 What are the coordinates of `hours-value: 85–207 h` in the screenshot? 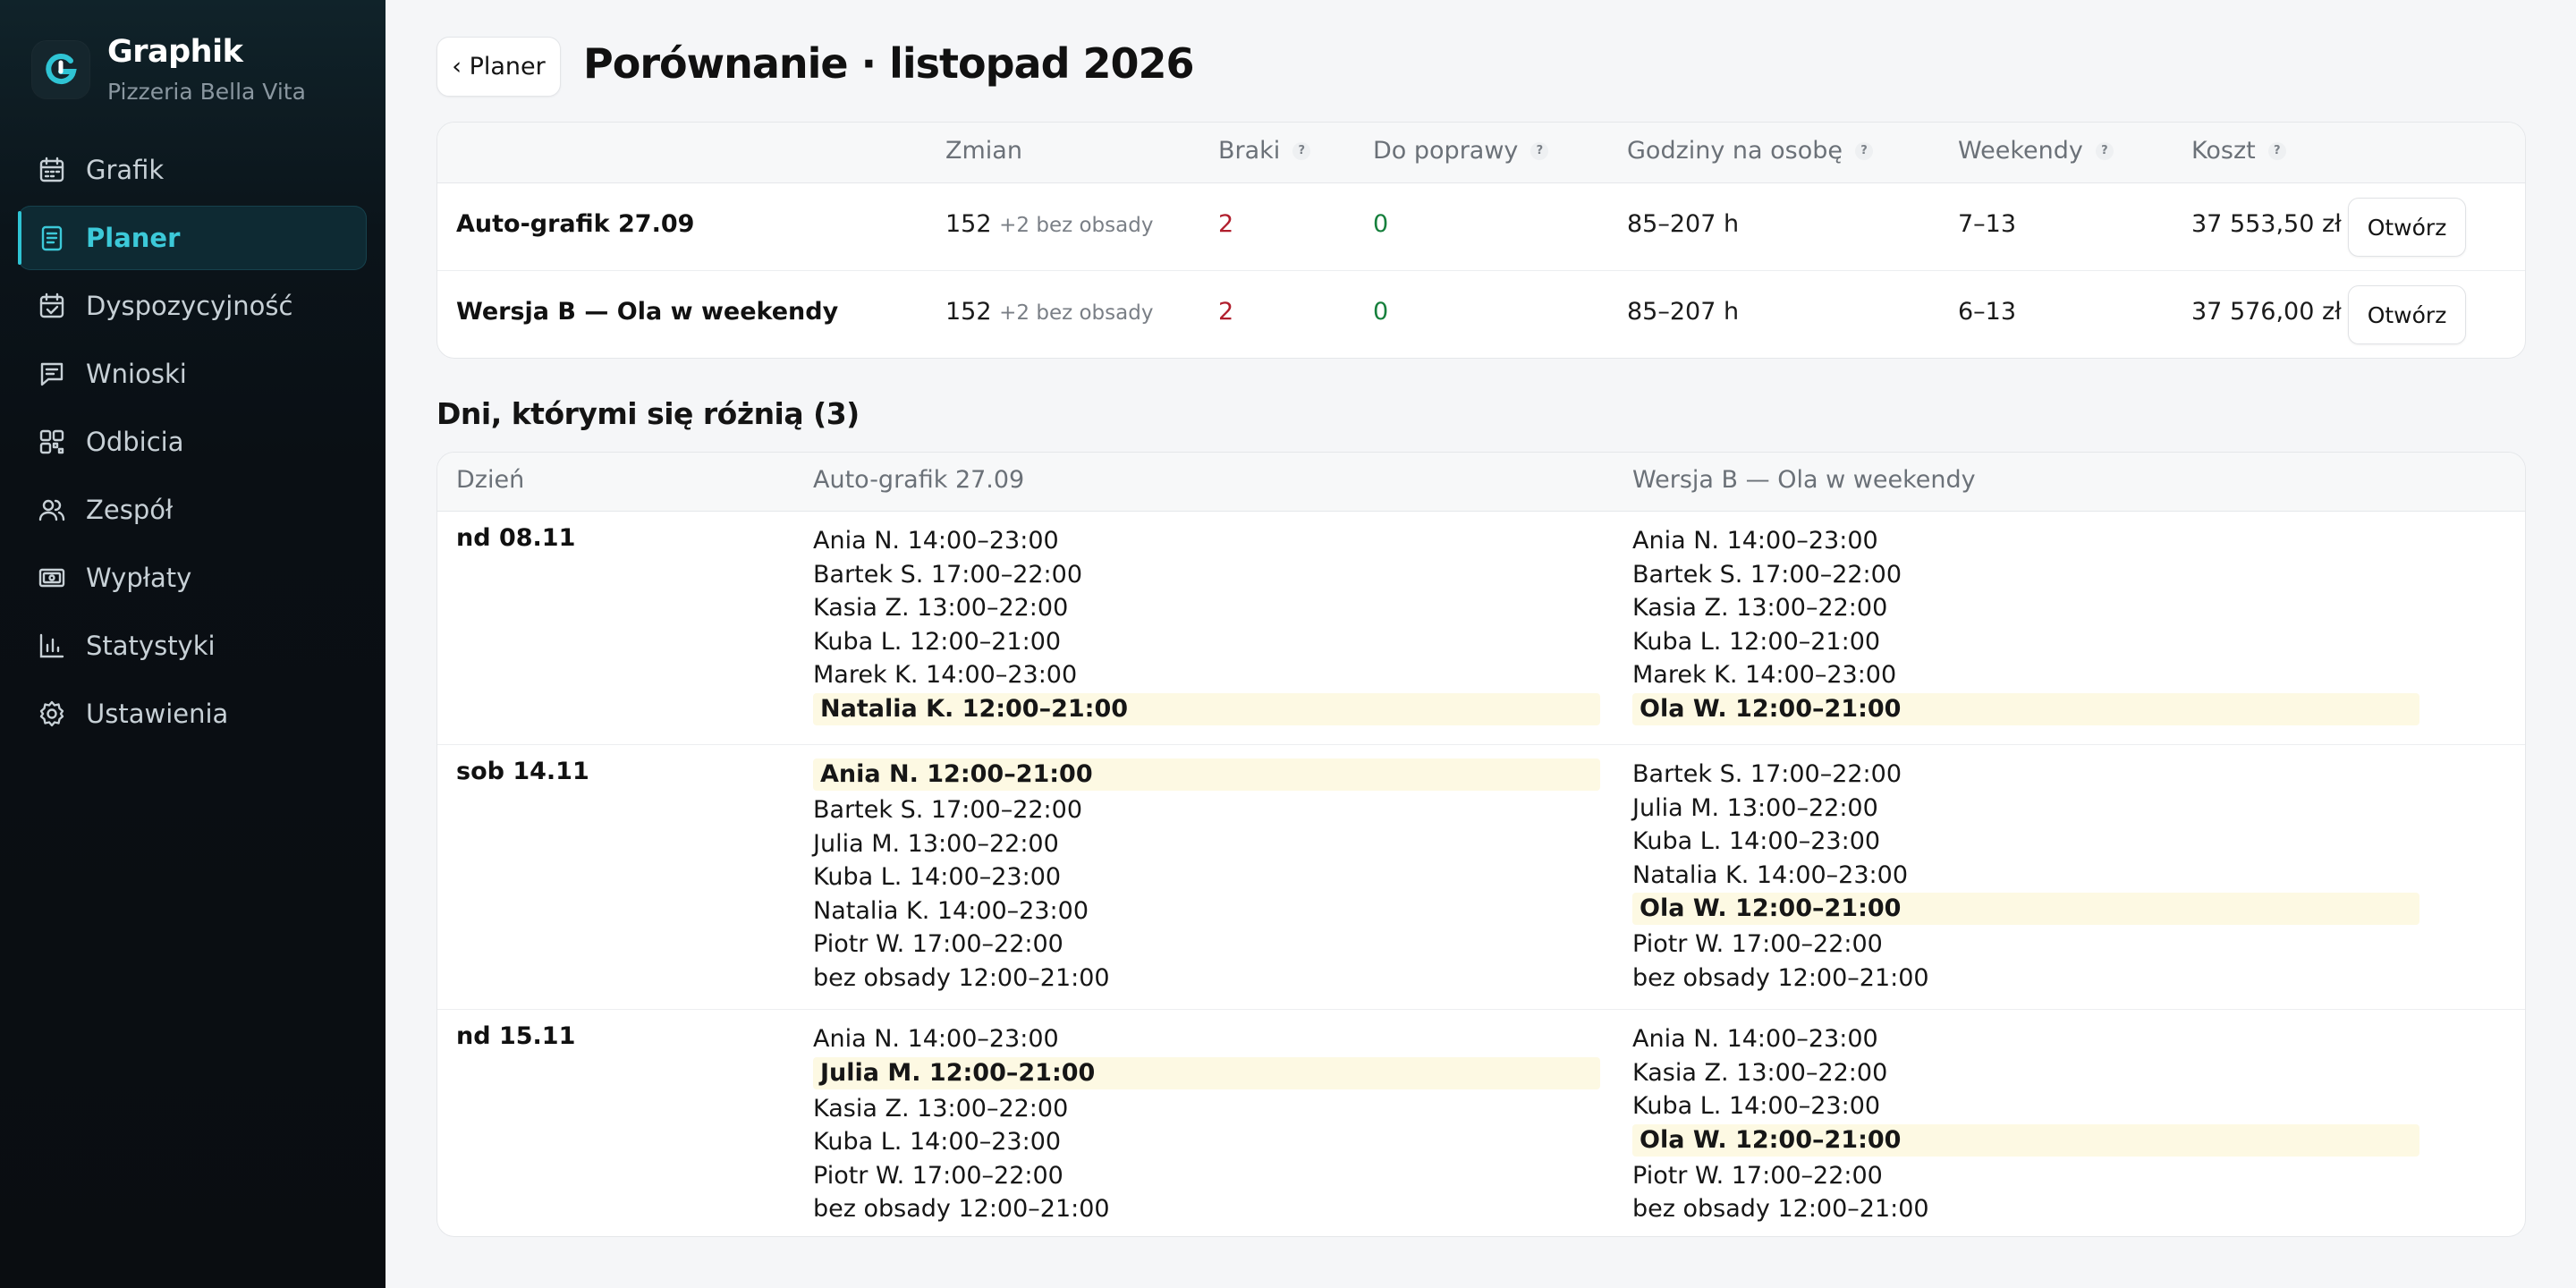 It's located at (1683, 312).